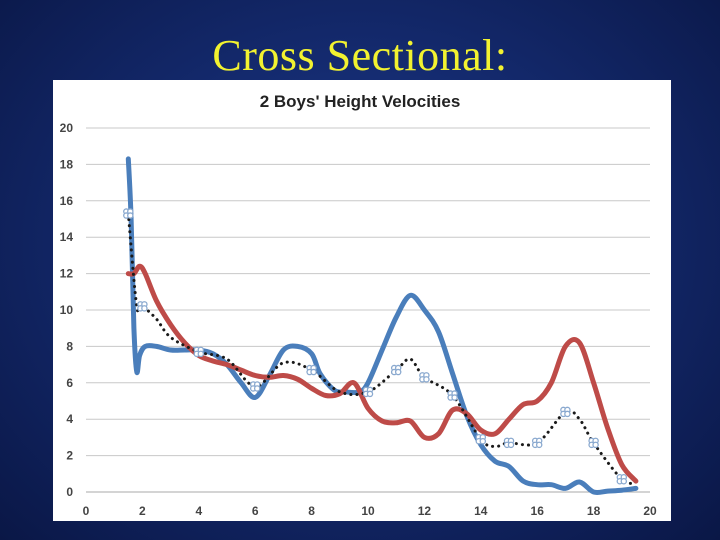 This screenshot has width=720, height=540. I want to click on x-tick-label: 14, so click(481, 511).